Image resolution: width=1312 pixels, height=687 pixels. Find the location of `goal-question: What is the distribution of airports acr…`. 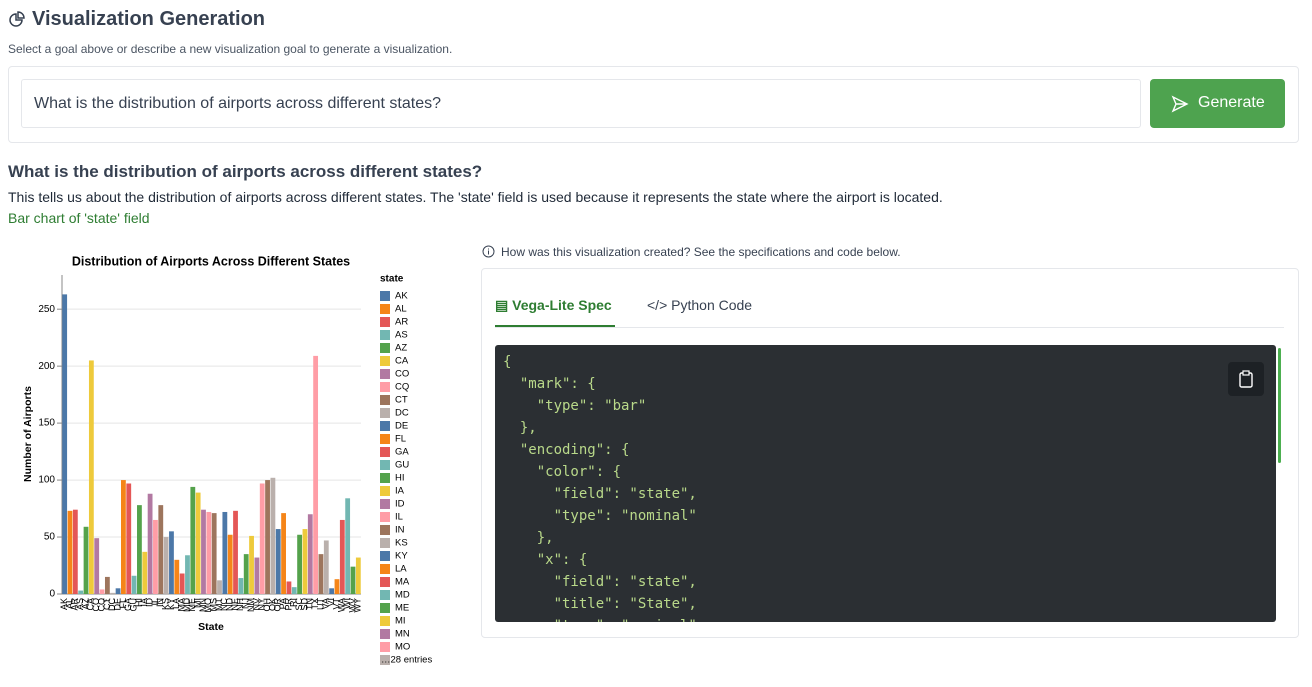

goal-question: What is the distribution of airports acr… is located at coordinates (245, 171).